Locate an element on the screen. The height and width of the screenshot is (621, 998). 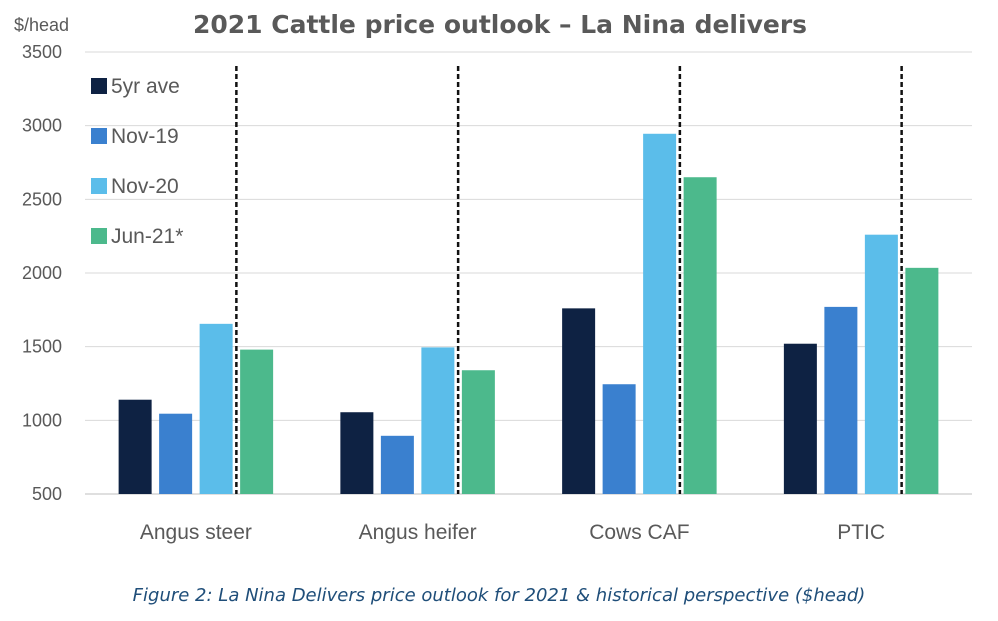
legend-label: Nov-20 is located at coordinates (145, 186).